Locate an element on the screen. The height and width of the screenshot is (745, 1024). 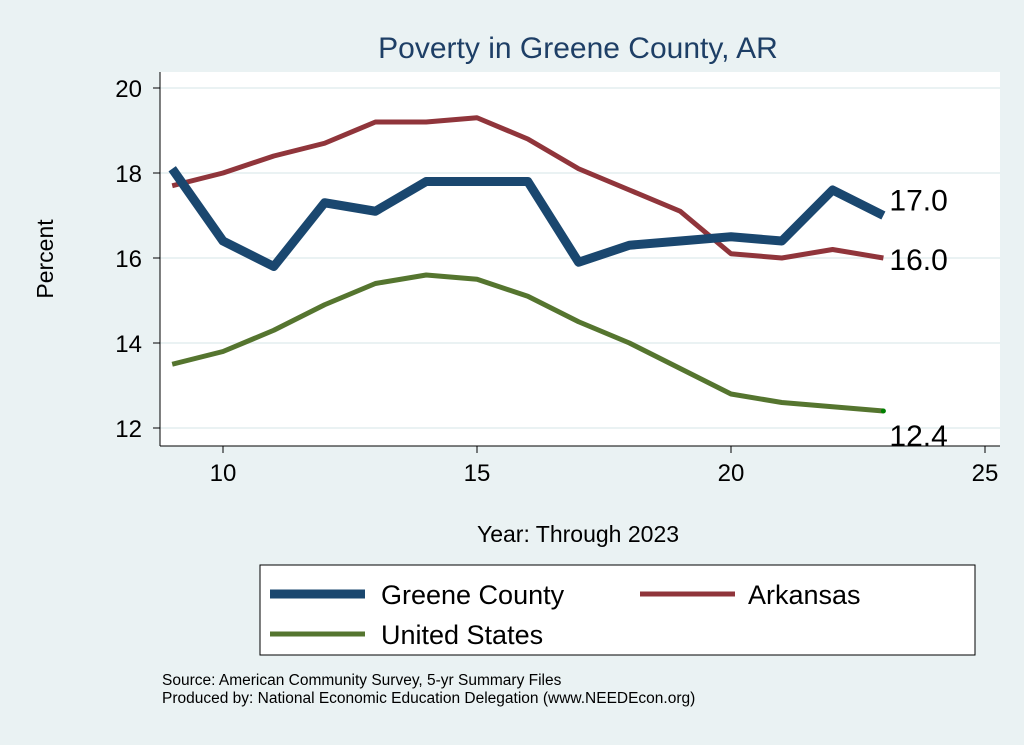
legend is located at coordinates (617, 610).